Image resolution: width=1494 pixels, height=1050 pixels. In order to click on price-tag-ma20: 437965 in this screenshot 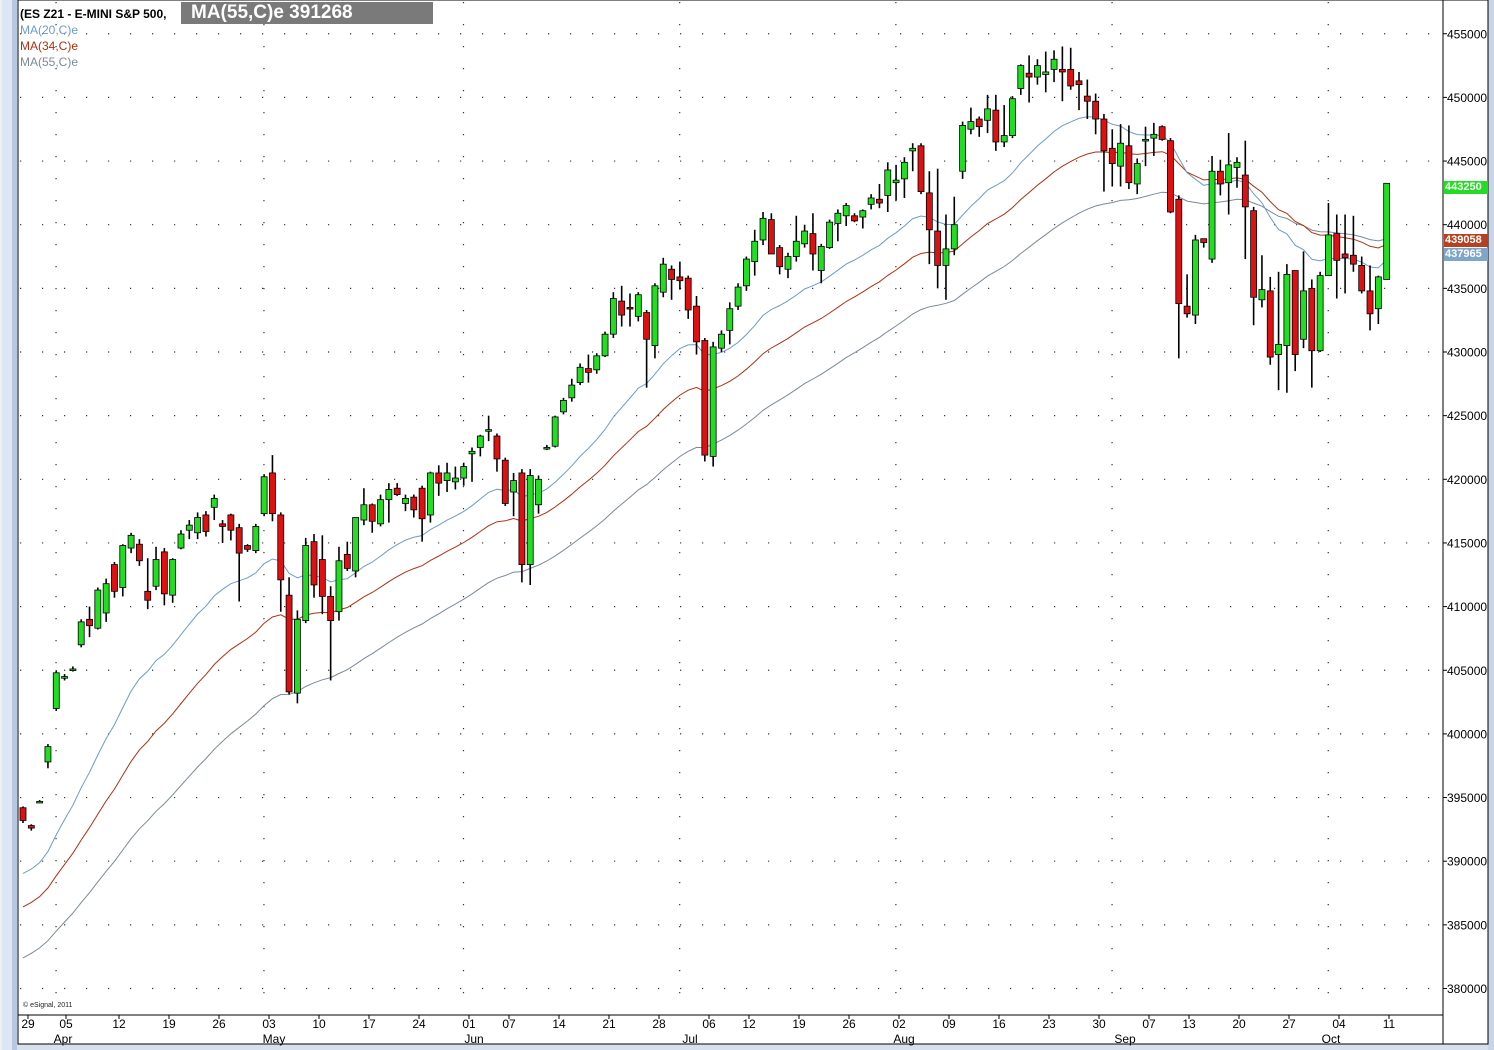, I will do `click(1466, 254)`.